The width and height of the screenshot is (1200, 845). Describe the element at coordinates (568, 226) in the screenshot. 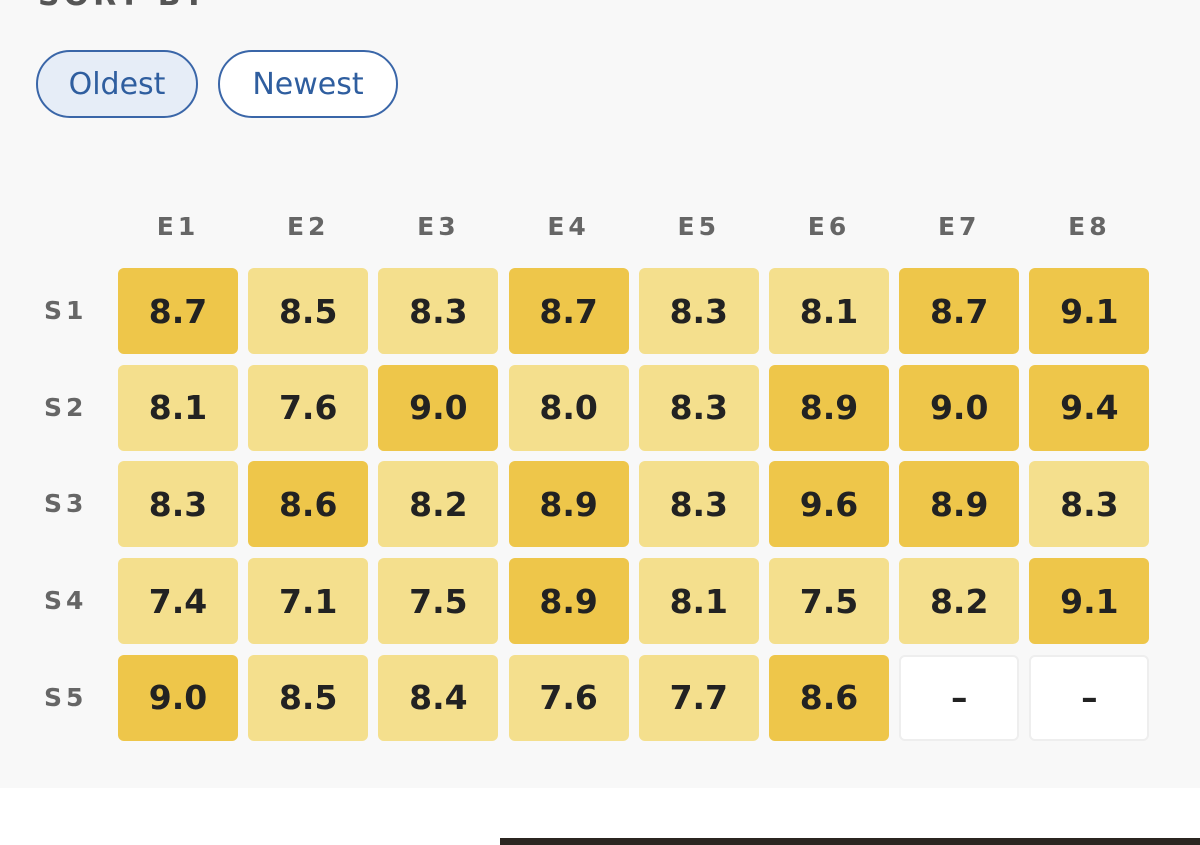

I see `column-header: E4` at that location.